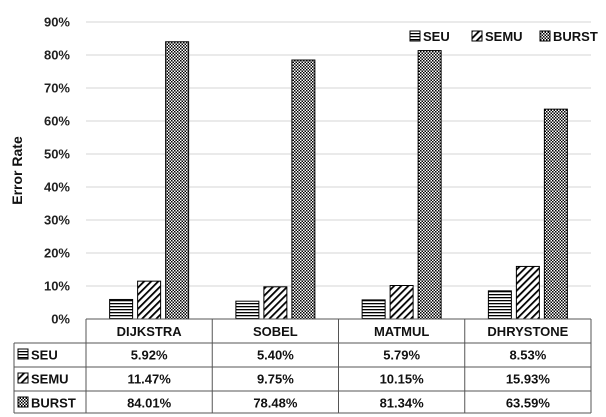  Describe the element at coordinates (50, 379) in the screenshot. I see `table-series-label: SEMU` at that location.